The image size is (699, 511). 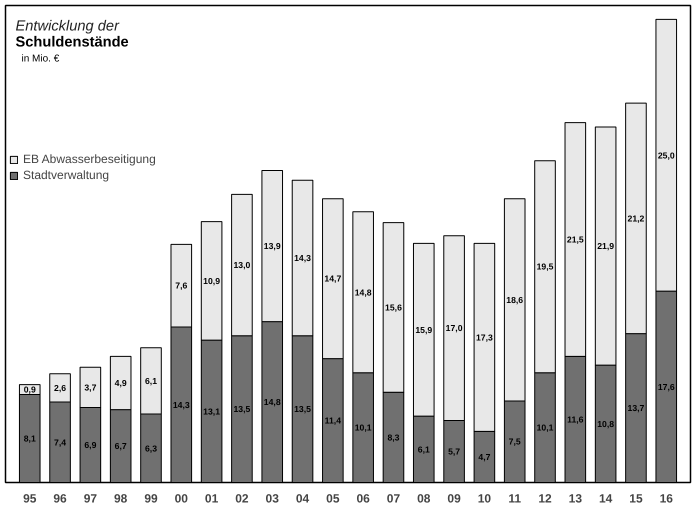 I want to click on data-label: 8,1, so click(x=30, y=438).